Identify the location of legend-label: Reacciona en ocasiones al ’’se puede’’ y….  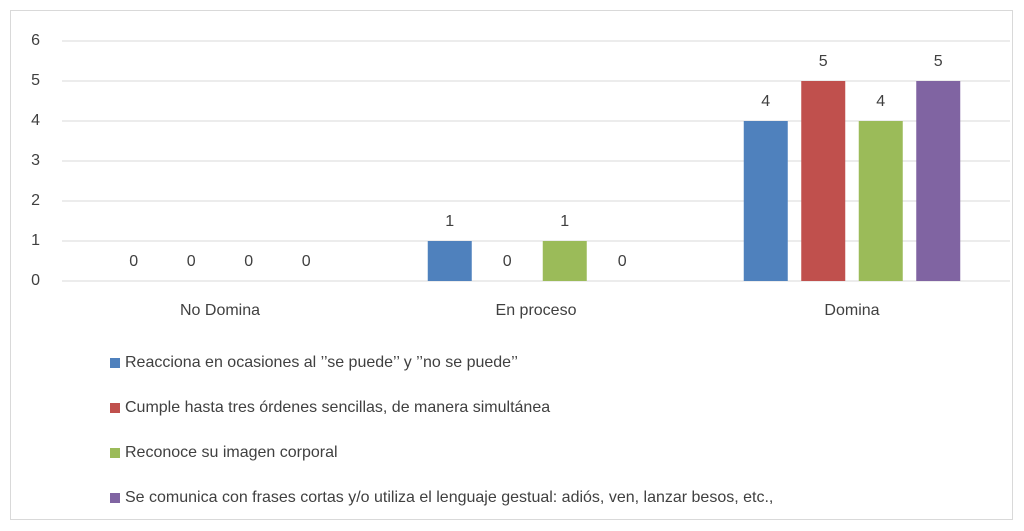
(321, 362).